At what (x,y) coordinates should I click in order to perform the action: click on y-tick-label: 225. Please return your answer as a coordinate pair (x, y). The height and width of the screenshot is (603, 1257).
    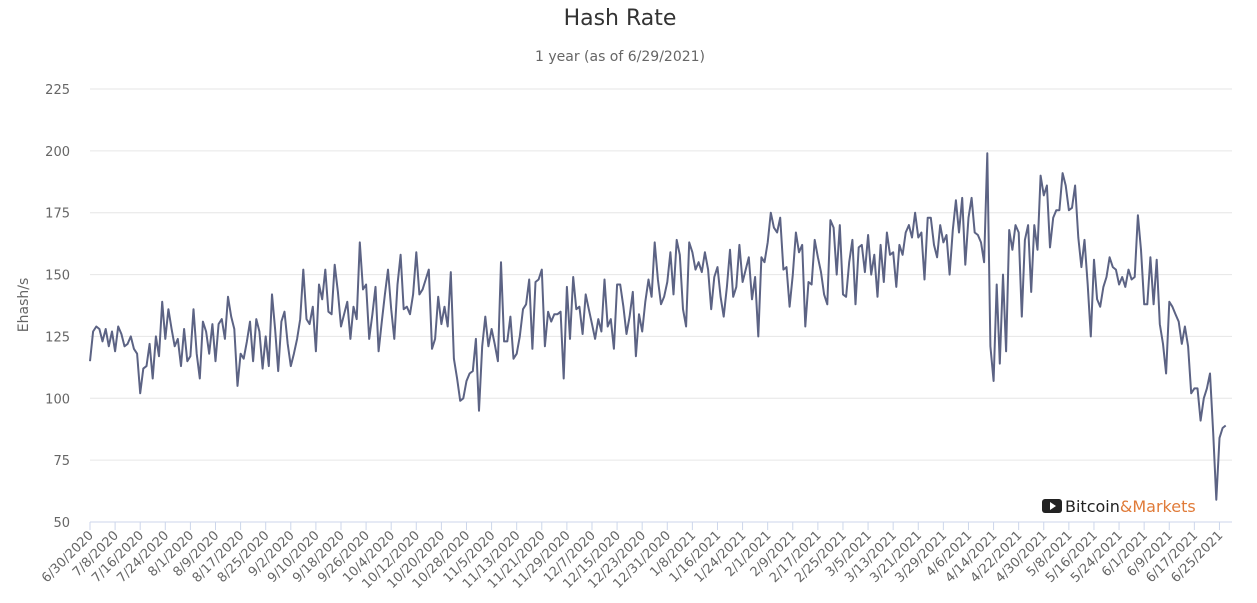
    Looking at the image, I should click on (57, 90).